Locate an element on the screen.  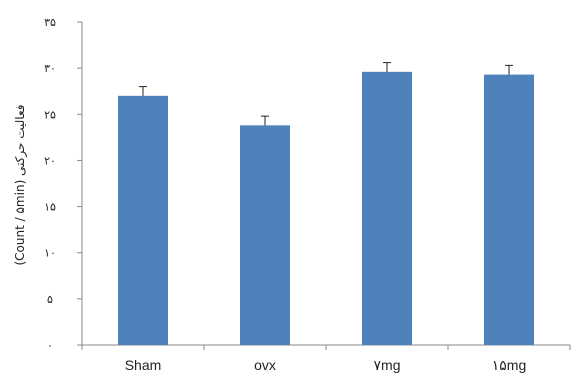
y-tick-label: ۰ is located at coordinates (50, 345).